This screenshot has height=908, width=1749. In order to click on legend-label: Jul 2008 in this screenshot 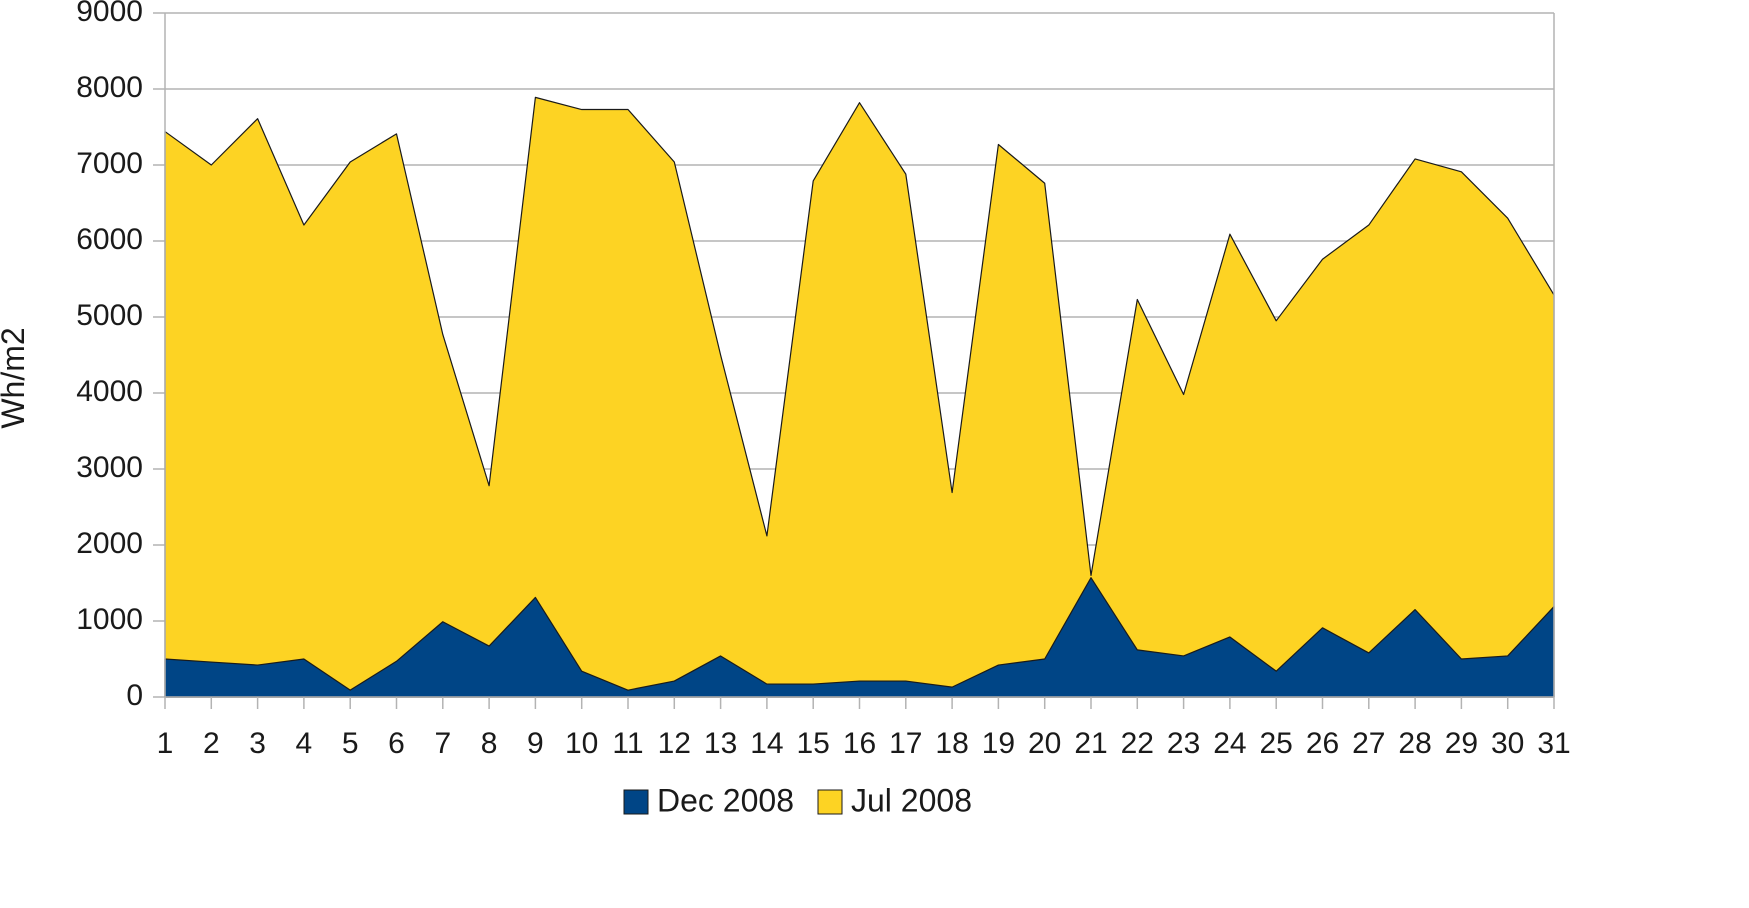, I will do `click(911, 800)`.